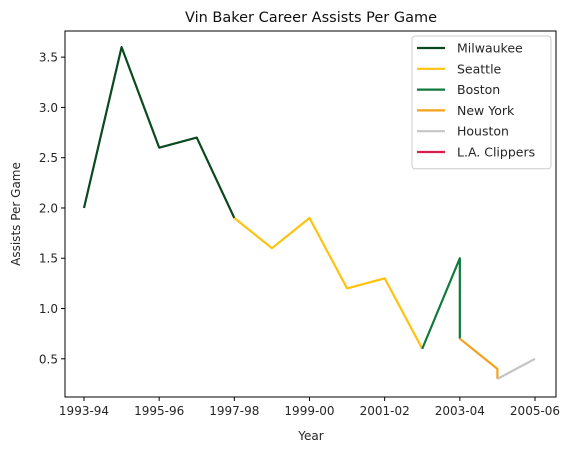 The image size is (573, 453). What do you see at coordinates (48, 309) in the screenshot?
I see `y-tick-label: 1.0` at bounding box center [48, 309].